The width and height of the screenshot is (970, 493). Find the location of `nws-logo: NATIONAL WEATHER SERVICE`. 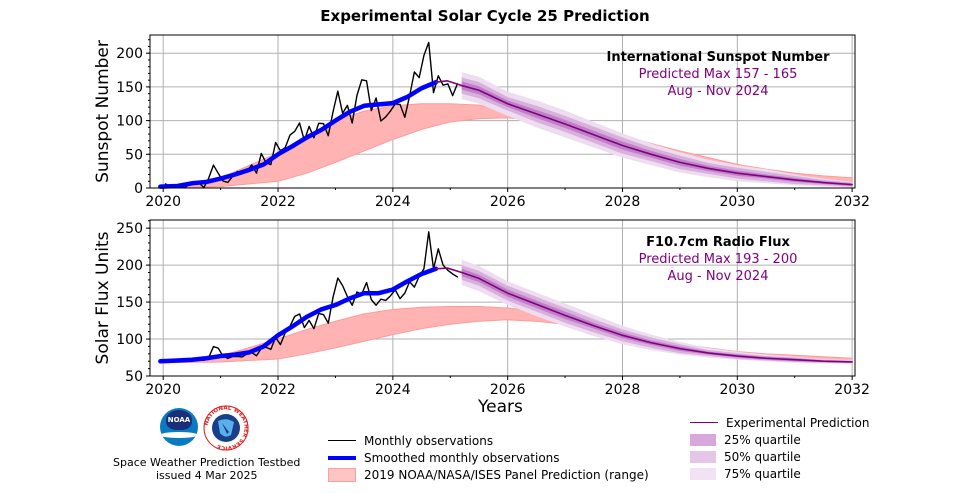

nws-logo: NATIONAL WEATHER SERVICE is located at coordinates (226, 428).